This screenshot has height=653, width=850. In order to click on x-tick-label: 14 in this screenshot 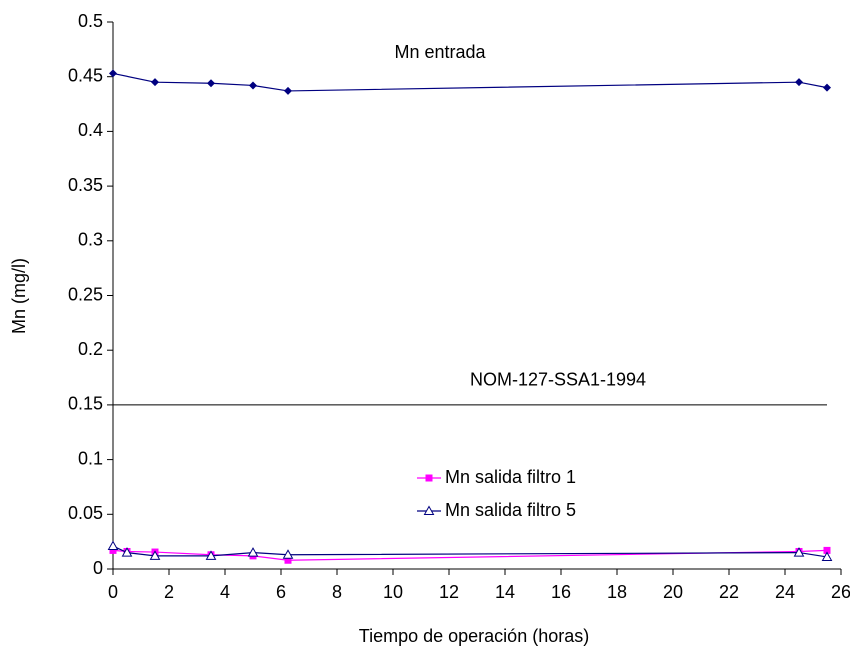, I will do `click(505, 592)`.